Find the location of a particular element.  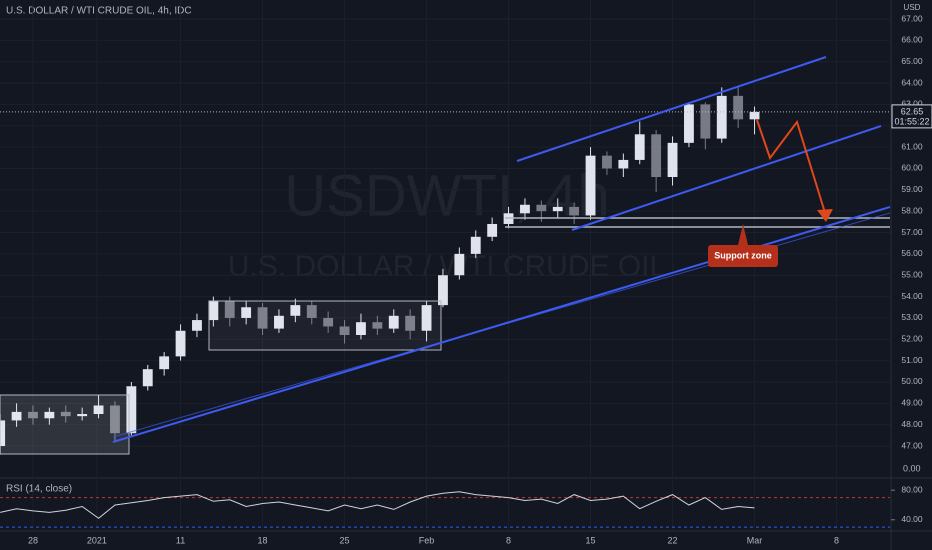

chart-title: U.S. DOLLAR / WTI CRUDE OIL, 4h, IDC is located at coordinates (99, 11).